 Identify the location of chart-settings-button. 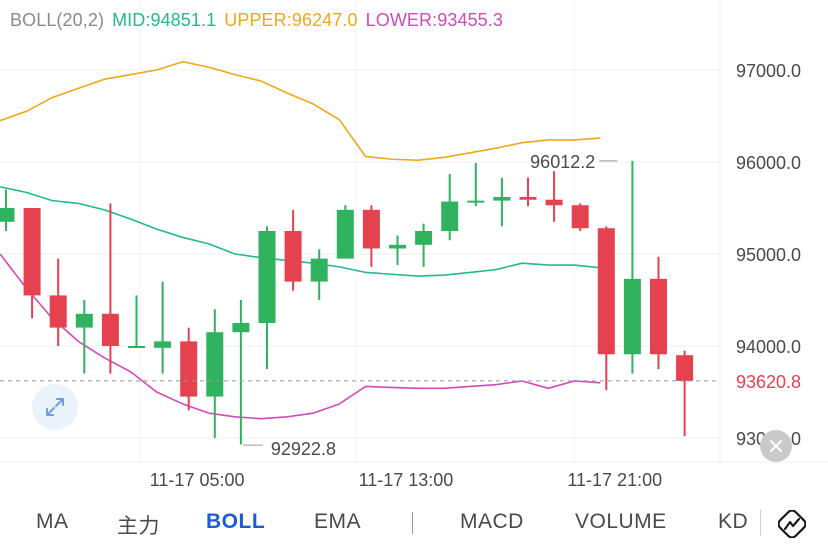
(792, 524).